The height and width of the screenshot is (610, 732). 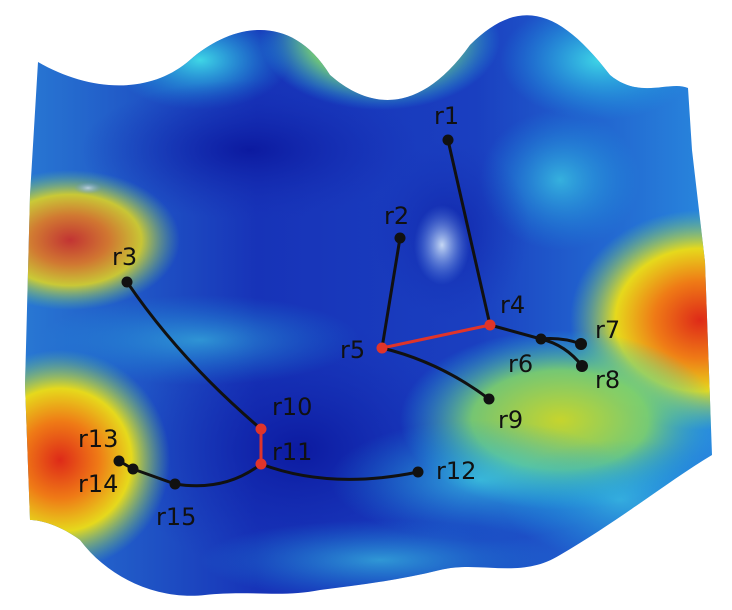 I want to click on label-r10: r10, so click(x=292, y=407).